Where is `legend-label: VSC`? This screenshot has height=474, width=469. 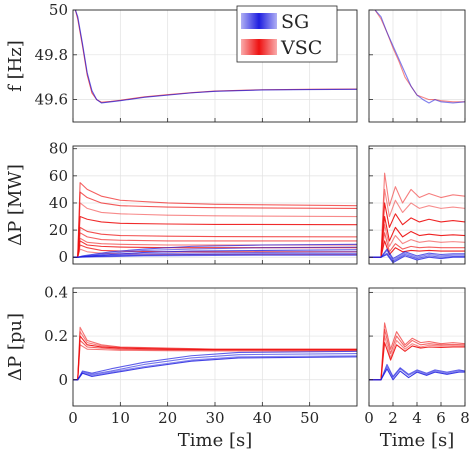 legend-label: VSC is located at coordinates (301, 48).